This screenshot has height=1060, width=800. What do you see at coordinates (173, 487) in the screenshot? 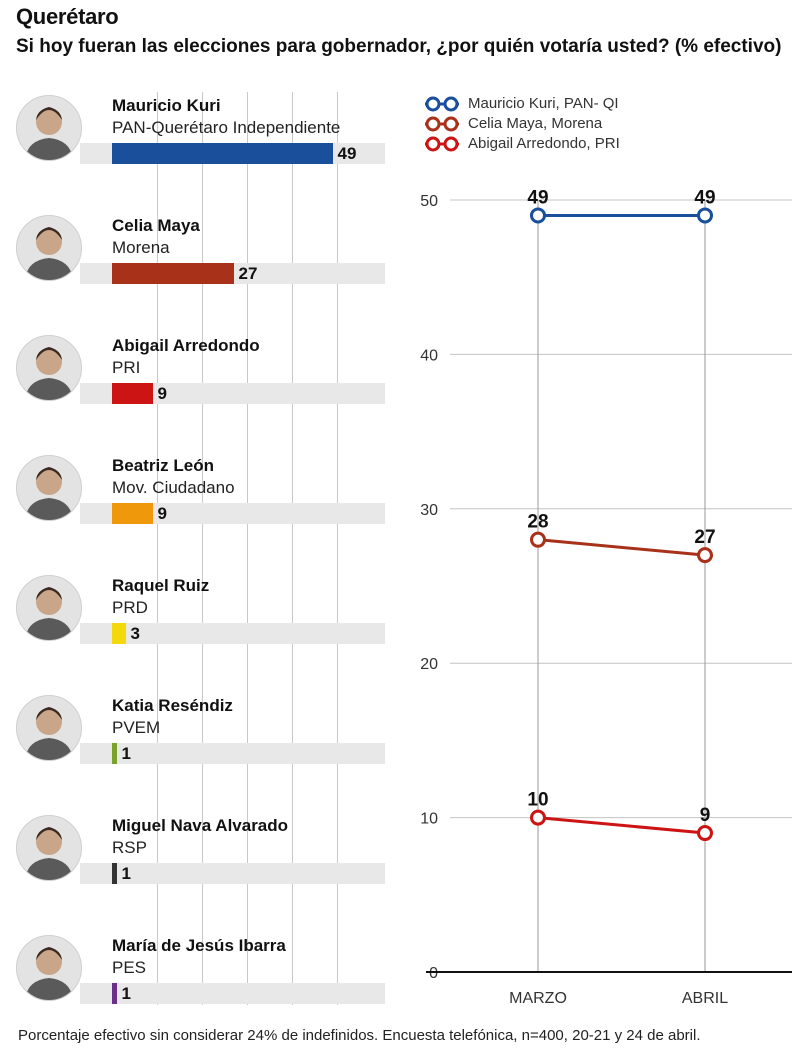
I see `candidate-party: Mov. Ciudadano` at bounding box center [173, 487].